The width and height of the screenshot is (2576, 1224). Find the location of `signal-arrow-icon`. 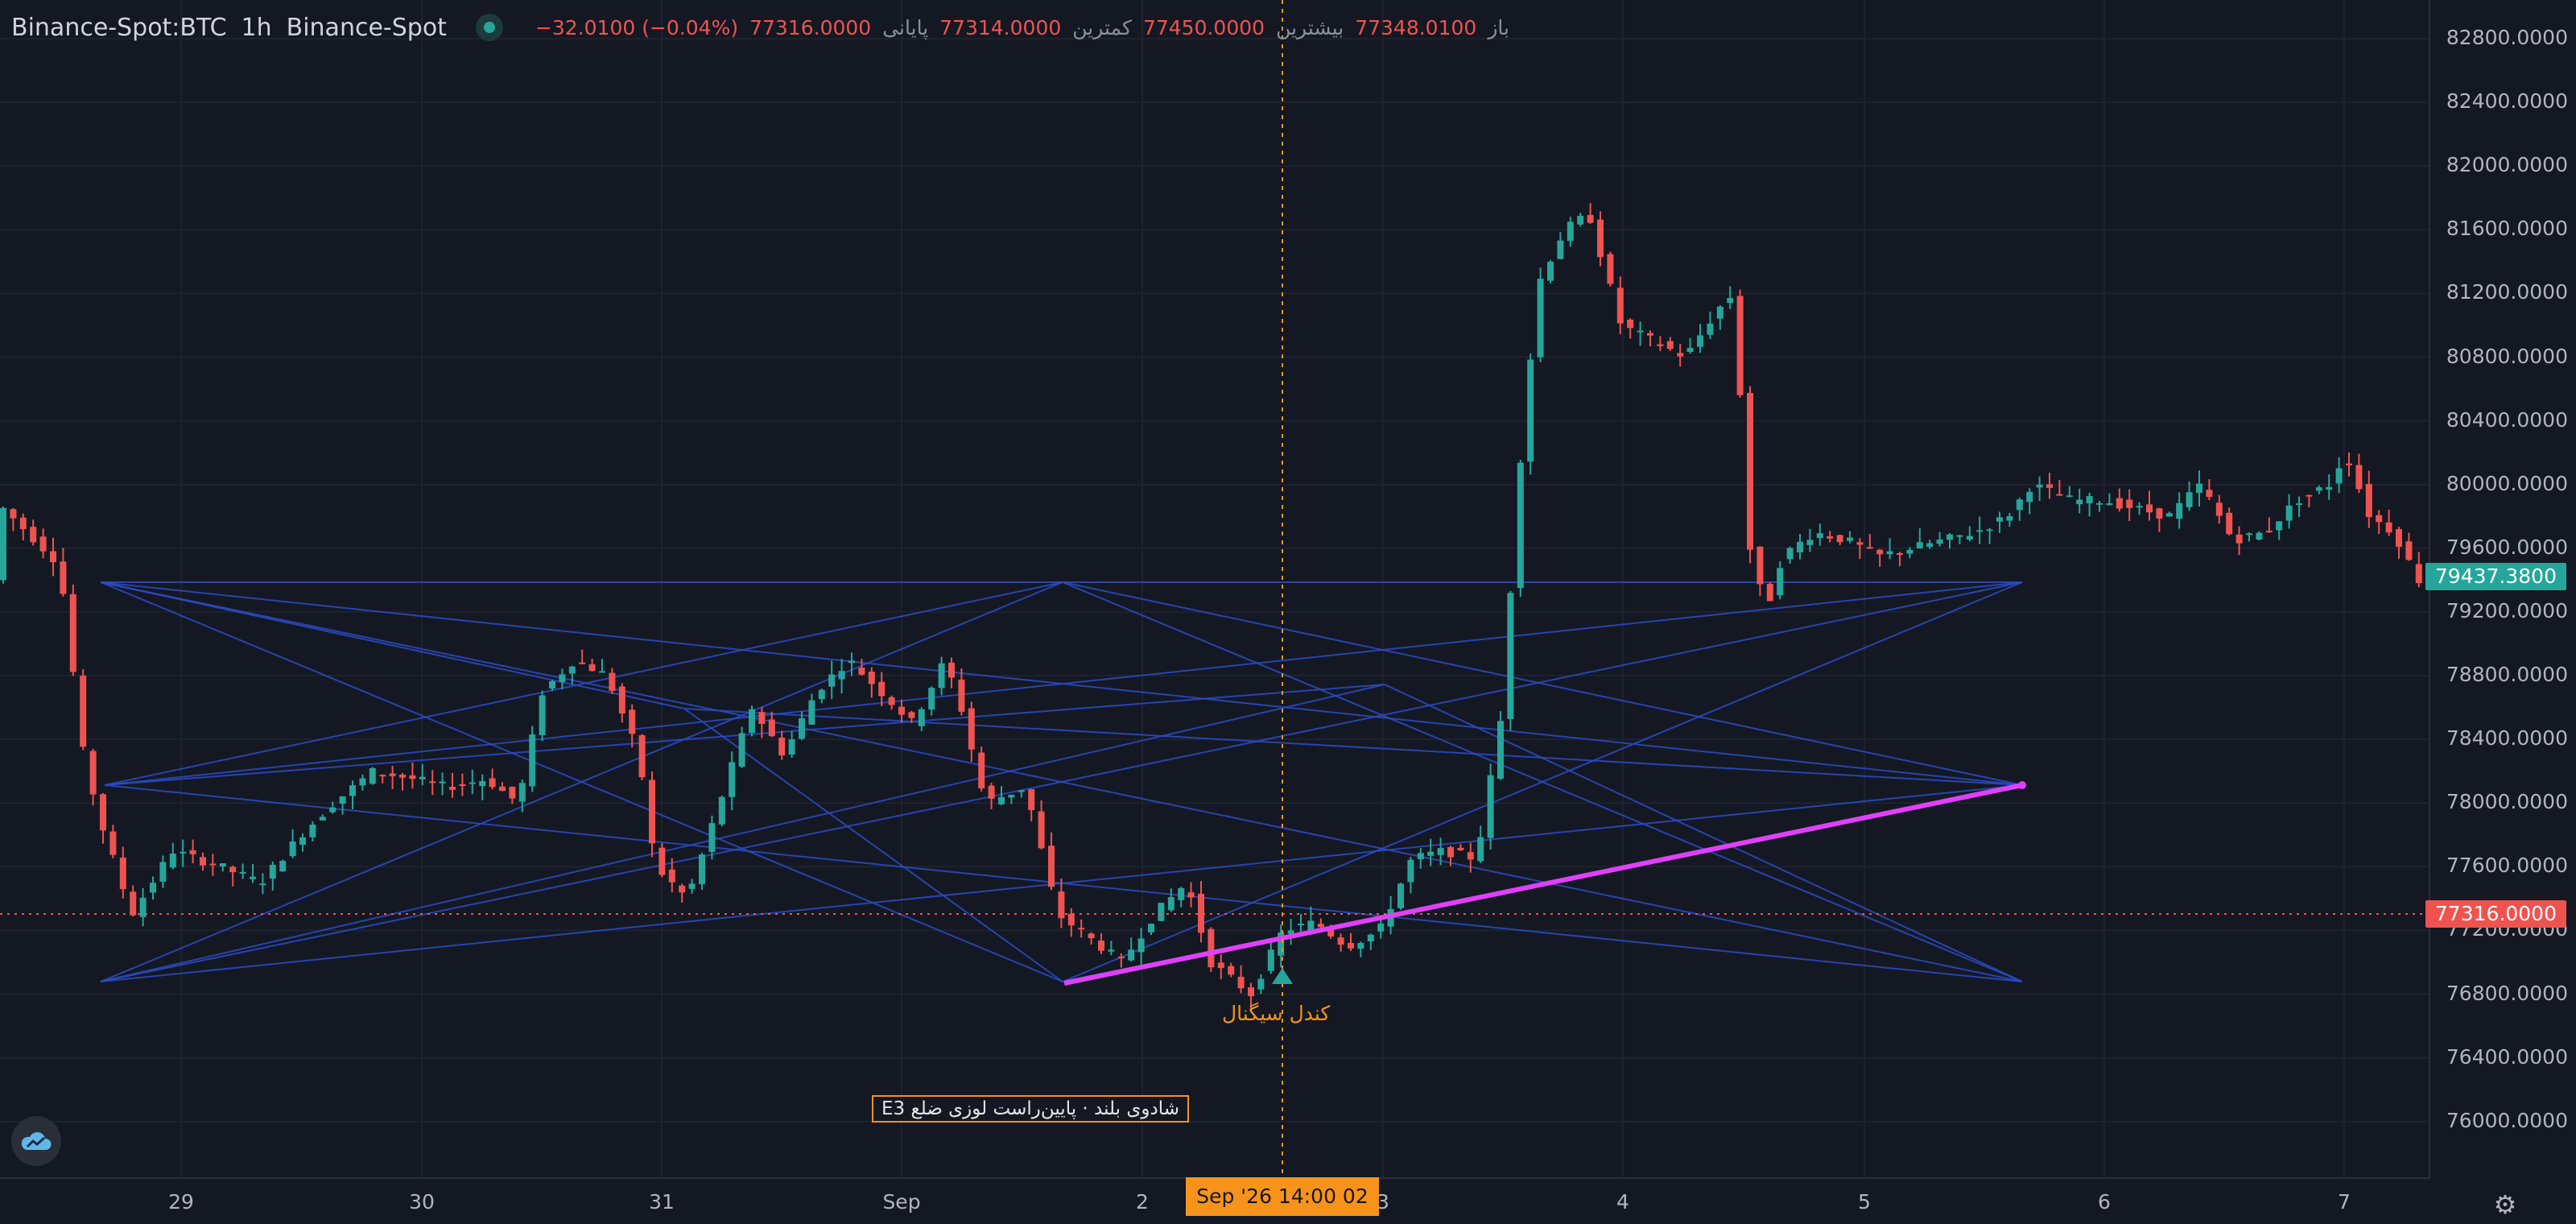

signal-arrow-icon is located at coordinates (1282, 976).